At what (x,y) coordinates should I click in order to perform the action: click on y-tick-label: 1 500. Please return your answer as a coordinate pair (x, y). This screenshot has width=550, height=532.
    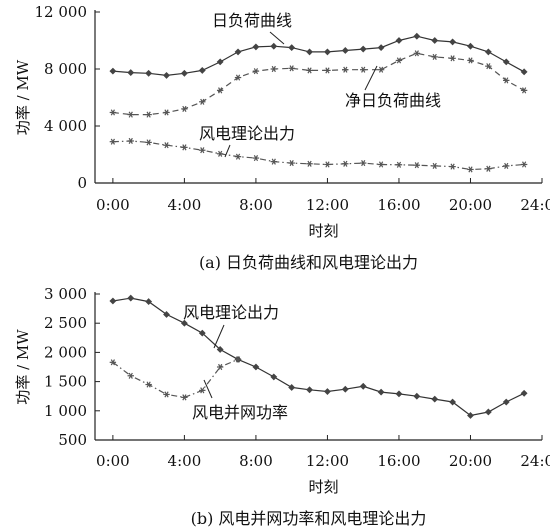
    Looking at the image, I should click on (65, 382).